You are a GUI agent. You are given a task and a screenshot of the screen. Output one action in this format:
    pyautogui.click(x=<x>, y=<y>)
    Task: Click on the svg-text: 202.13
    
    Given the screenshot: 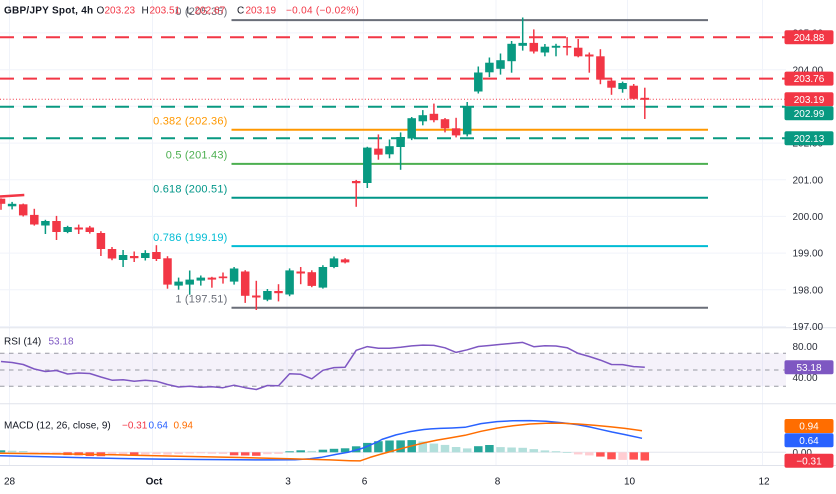 What is the action you would take?
    pyautogui.click(x=809, y=139)
    